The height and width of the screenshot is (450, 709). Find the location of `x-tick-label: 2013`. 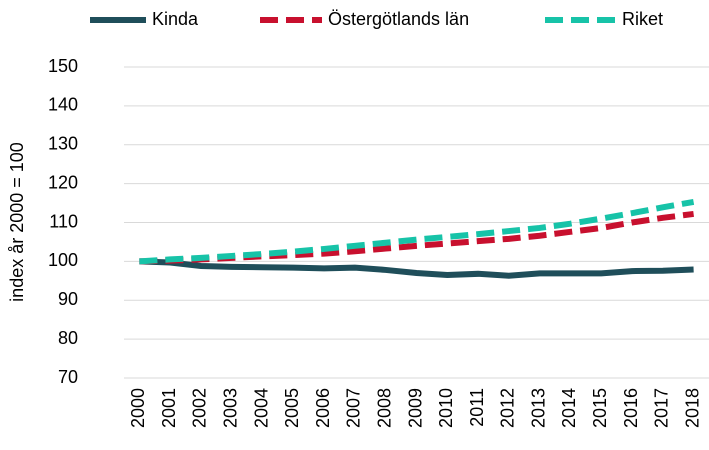

x-tick-label: 2013 is located at coordinates (538, 408).